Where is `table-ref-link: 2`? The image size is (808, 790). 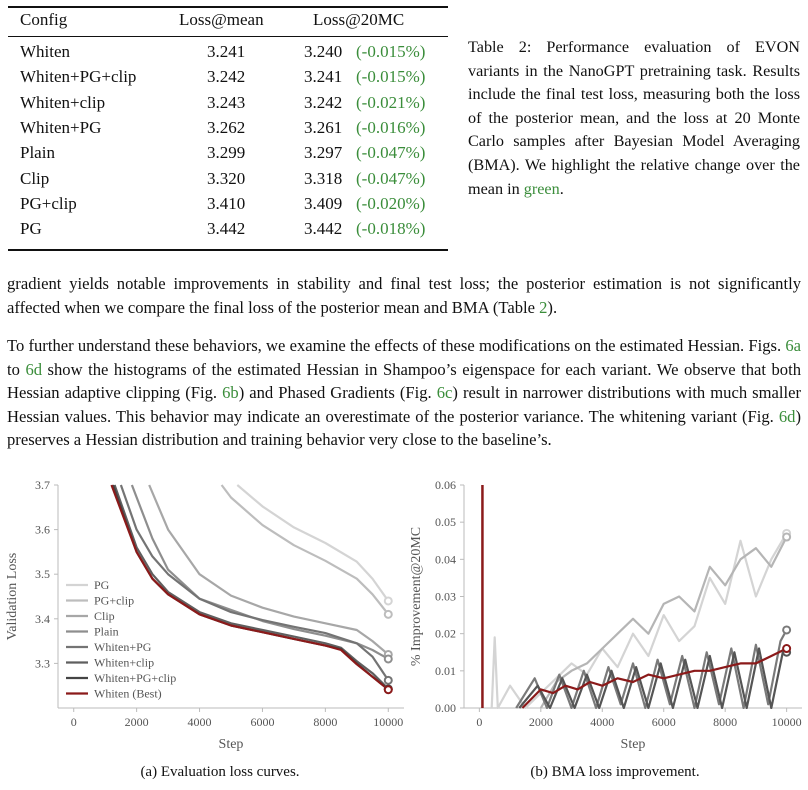
table-ref-link: 2 is located at coordinates (543, 307).